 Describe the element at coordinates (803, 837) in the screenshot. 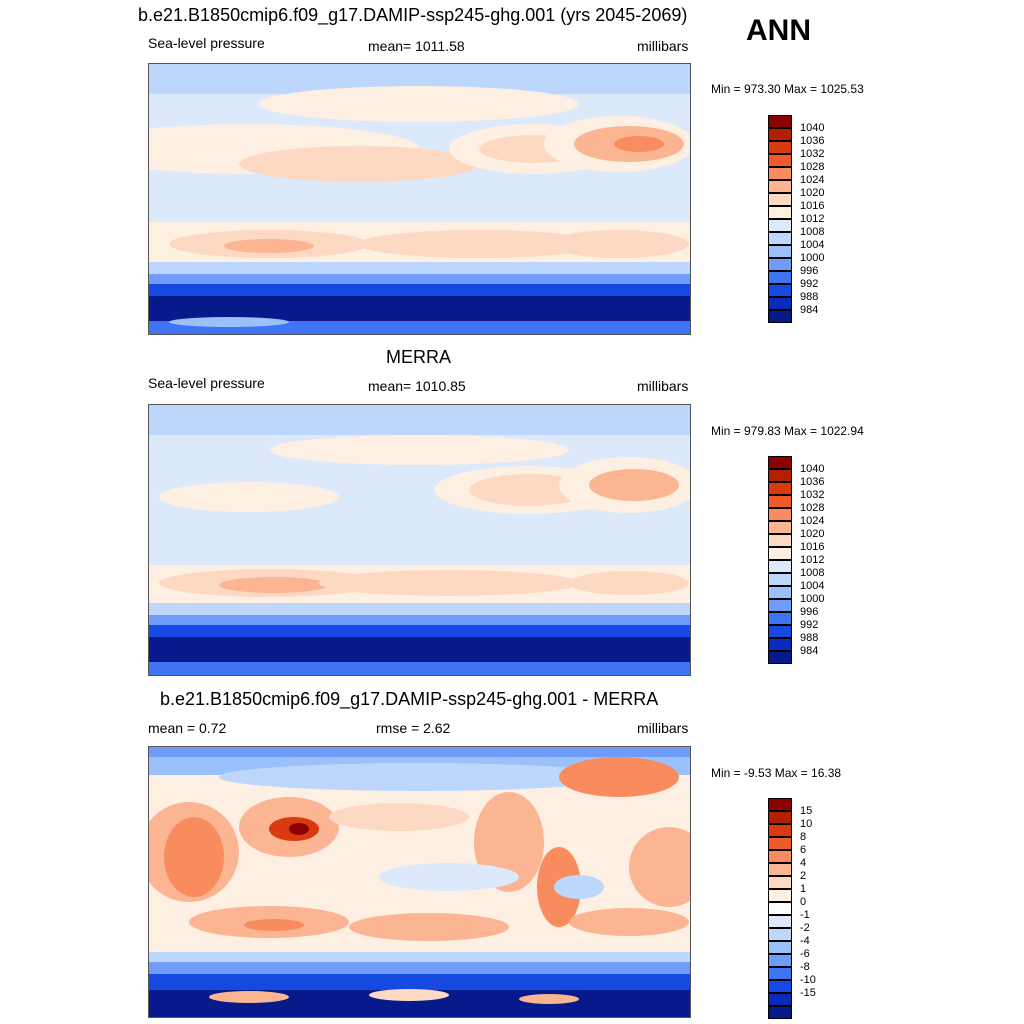

I see `colorbar-tick-label: 8` at that location.